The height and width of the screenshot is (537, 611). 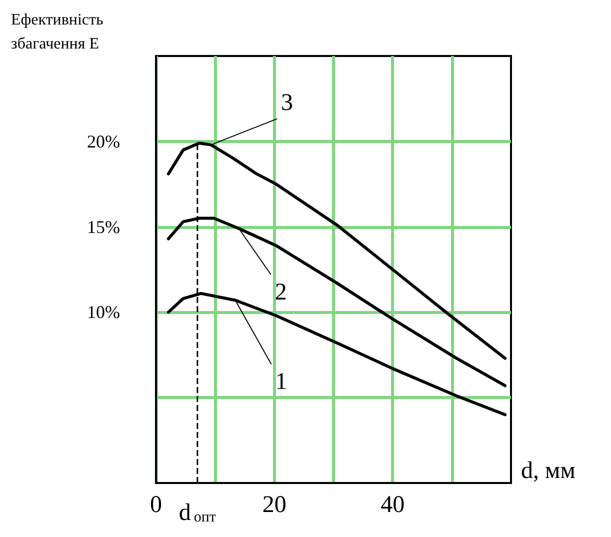 I want to click on text: 3, so click(x=287, y=103).